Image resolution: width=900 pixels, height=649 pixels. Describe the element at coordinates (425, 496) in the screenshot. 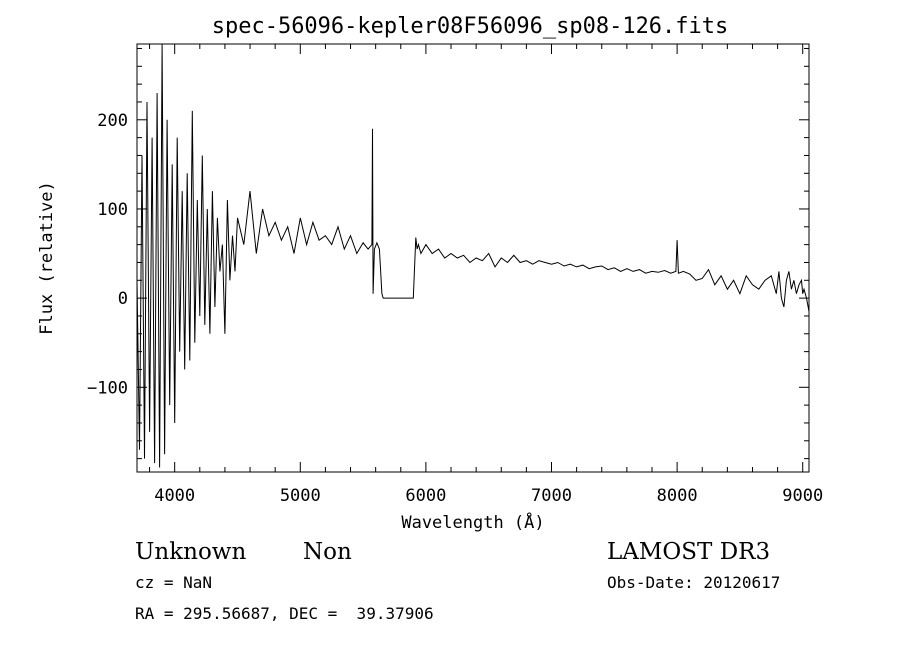

I see `x-tick-label: 6000` at that location.